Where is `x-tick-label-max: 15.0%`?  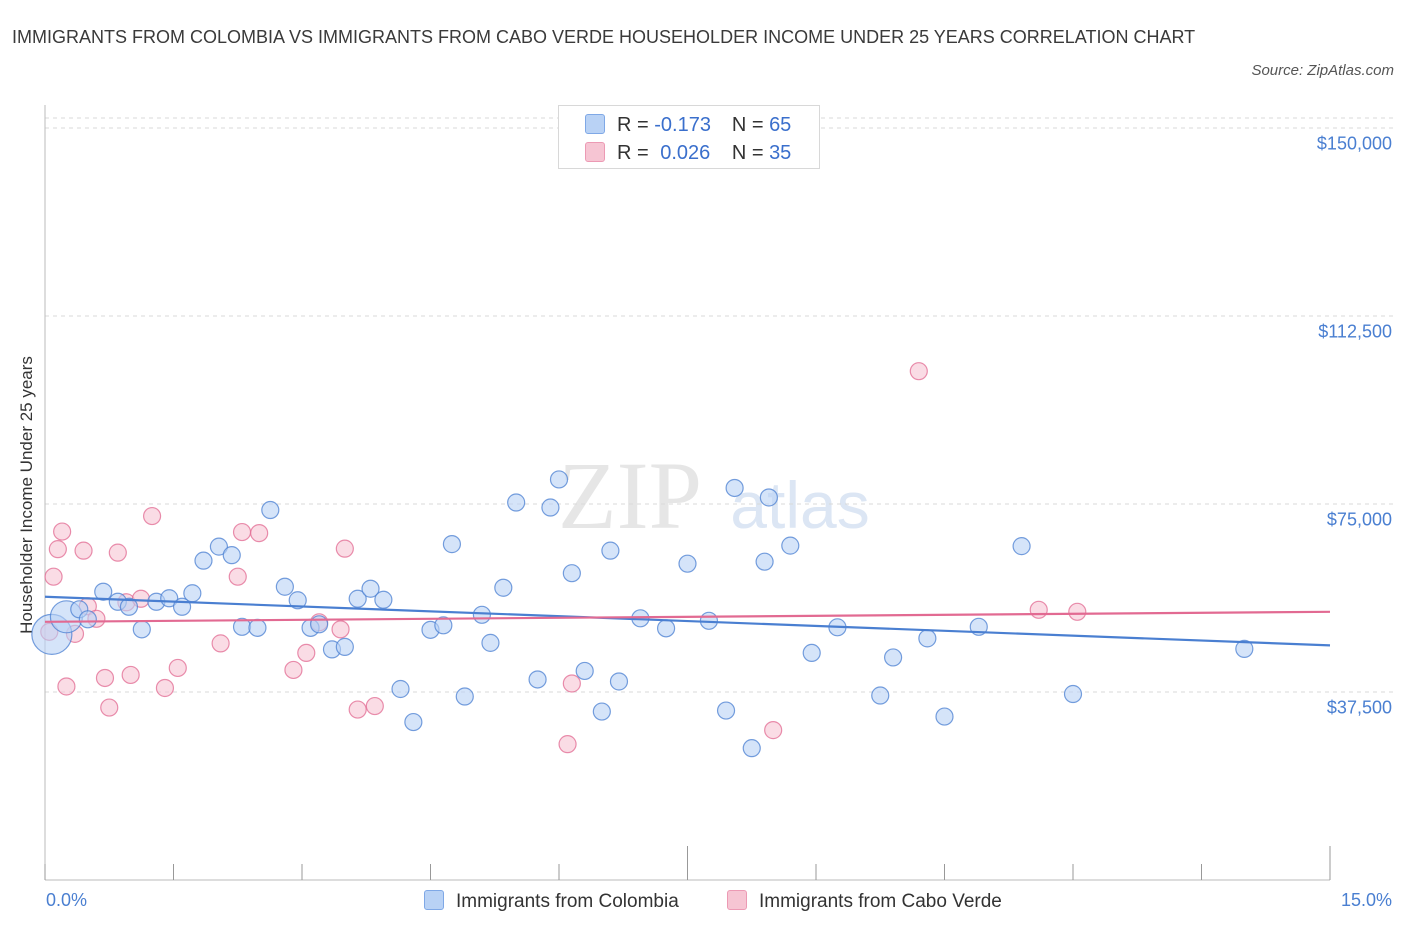
x-tick-label-max: 15.0% is located at coordinates (1366, 900).